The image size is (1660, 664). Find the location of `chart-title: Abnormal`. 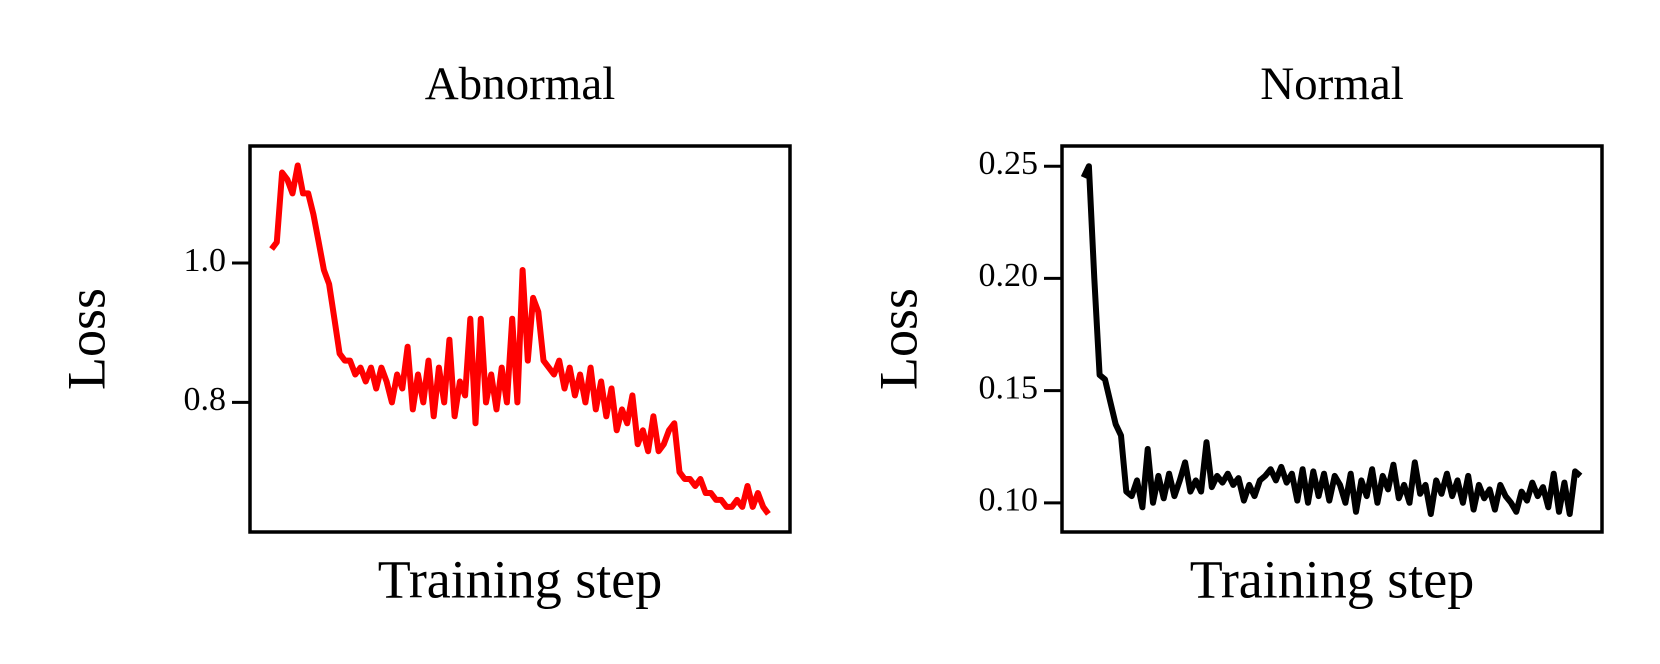

chart-title: Abnormal is located at coordinates (520, 84).